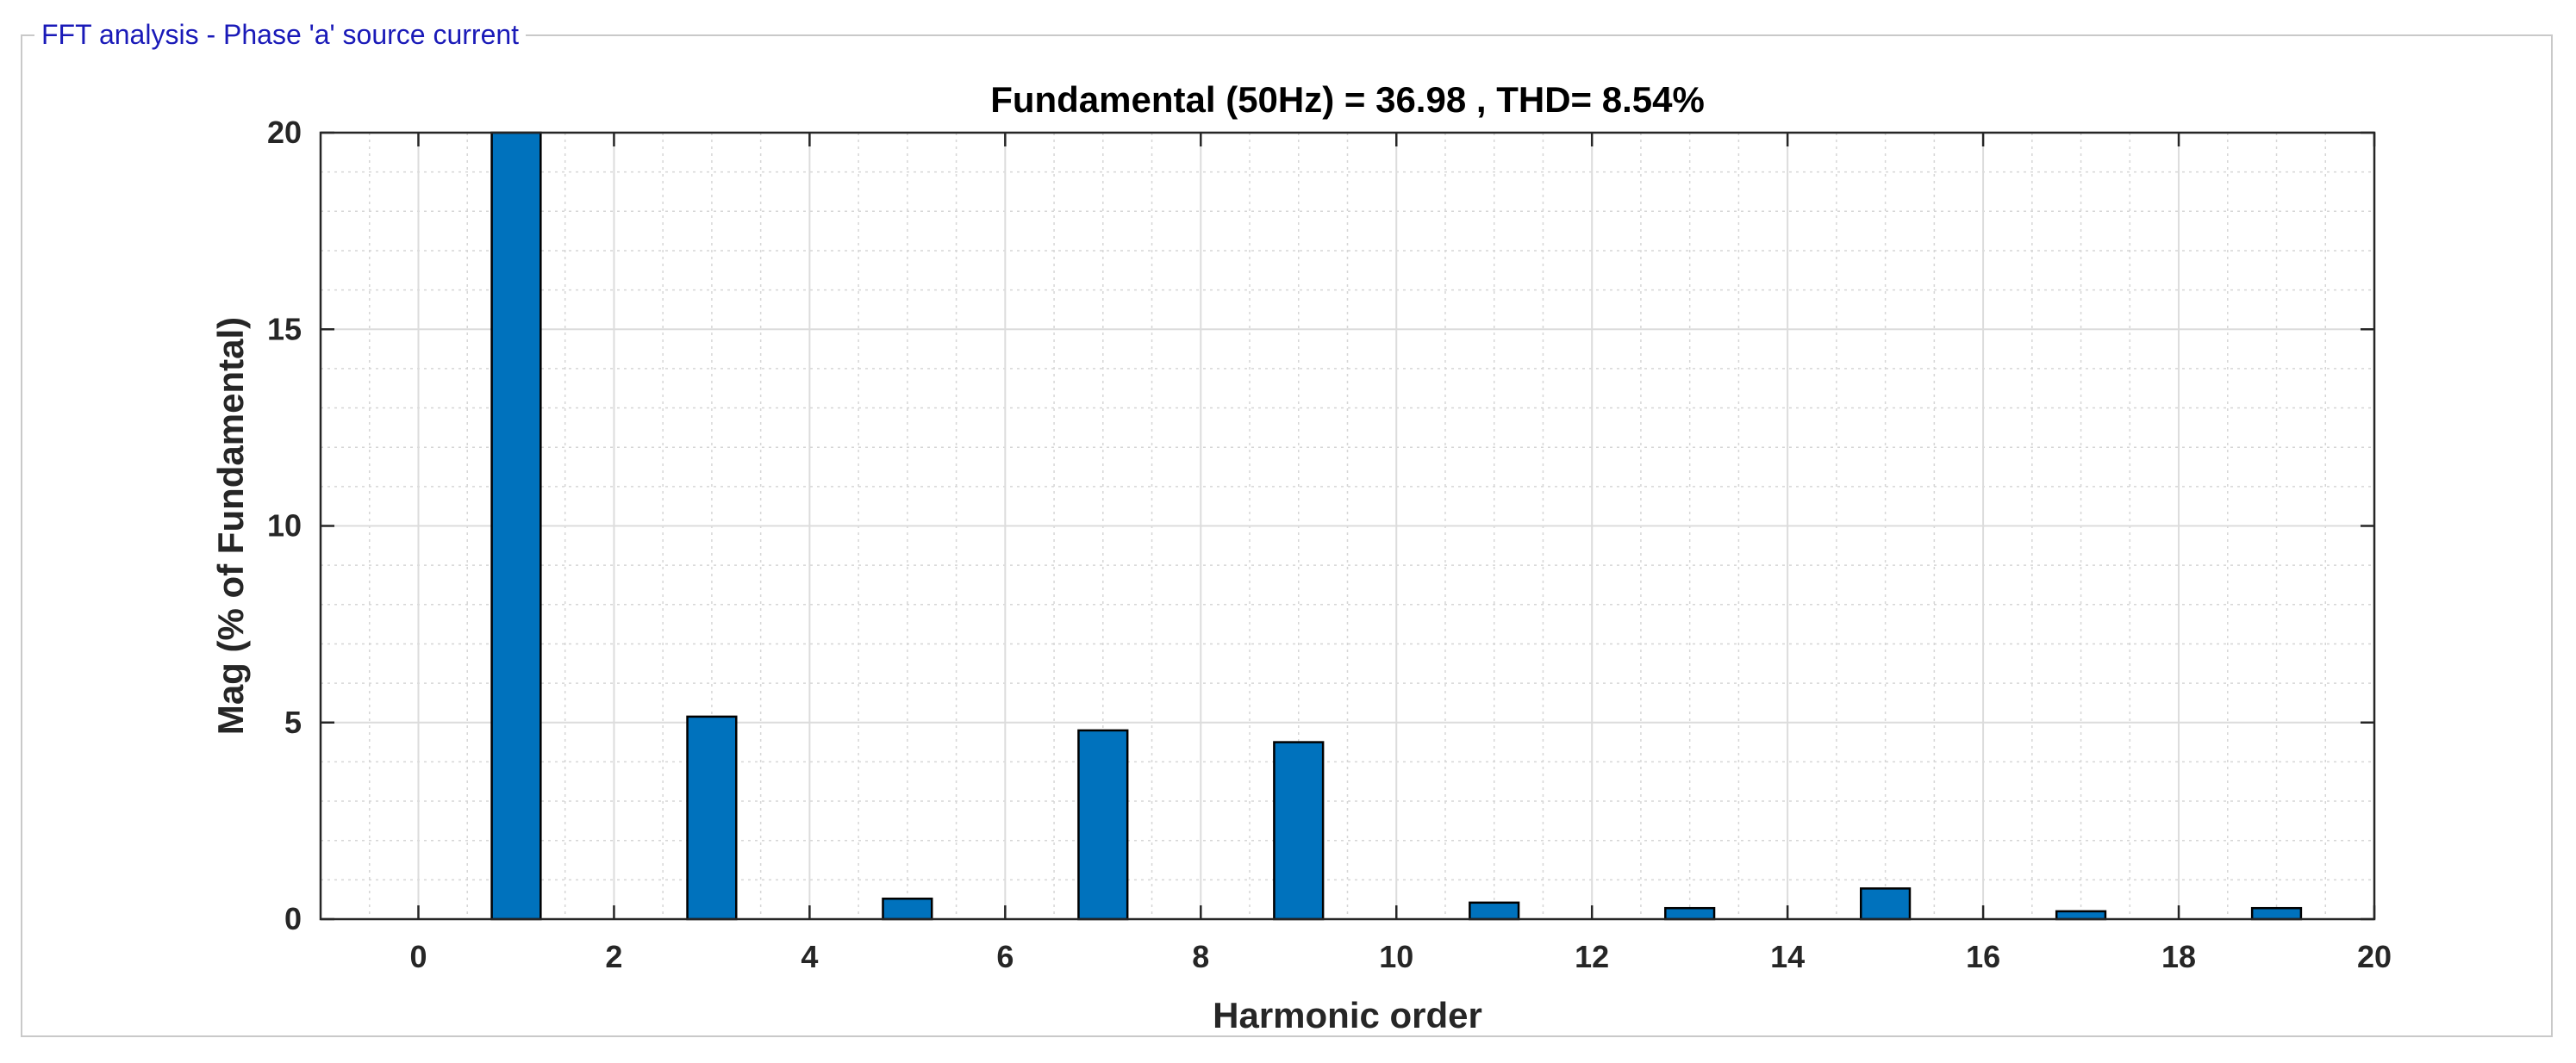  Describe the element at coordinates (280, 34) in the screenshot. I see `panel-title: FFT analysis - Phase 'a' source current` at that location.